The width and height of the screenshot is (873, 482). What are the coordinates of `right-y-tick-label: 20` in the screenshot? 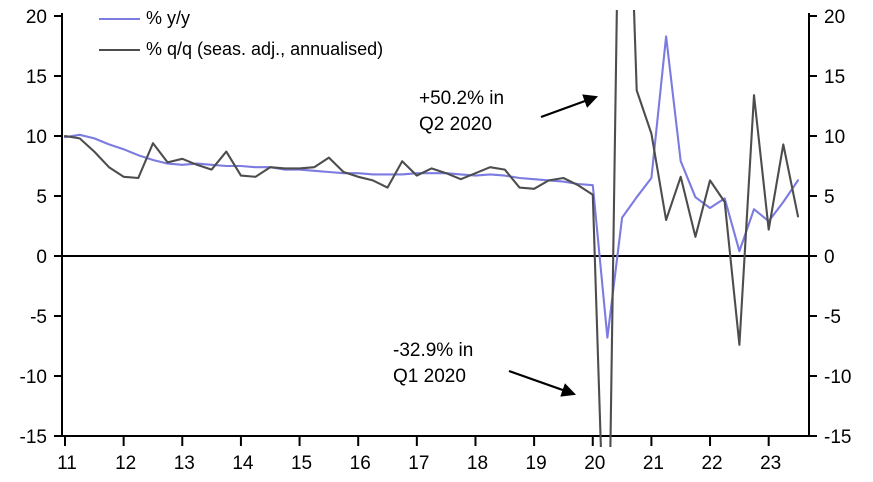 It's located at (834, 17).